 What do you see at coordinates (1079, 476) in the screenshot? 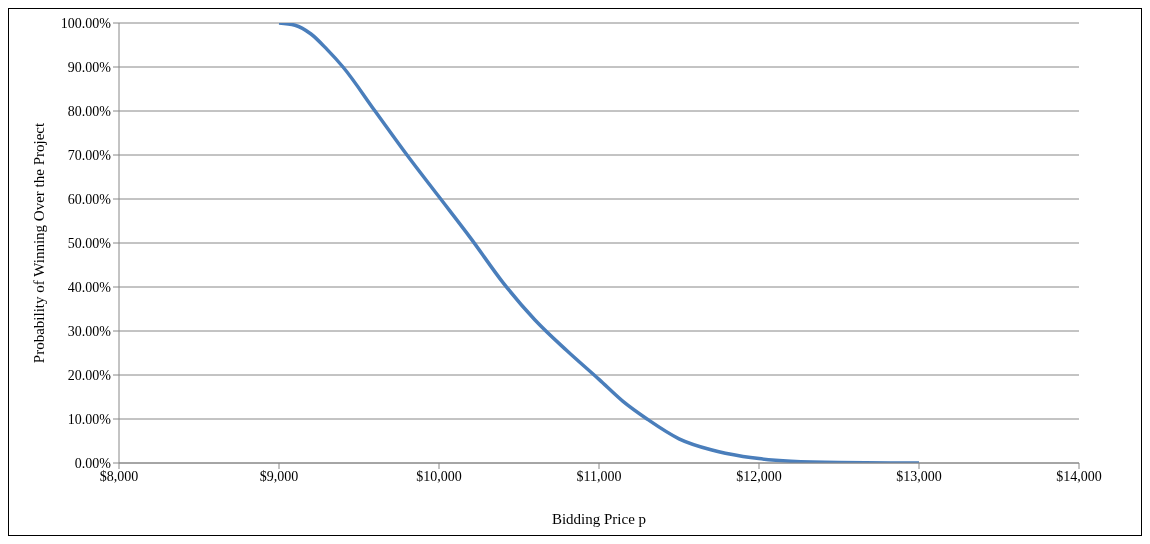
I see `x-tick-label: $14,000` at bounding box center [1079, 476].